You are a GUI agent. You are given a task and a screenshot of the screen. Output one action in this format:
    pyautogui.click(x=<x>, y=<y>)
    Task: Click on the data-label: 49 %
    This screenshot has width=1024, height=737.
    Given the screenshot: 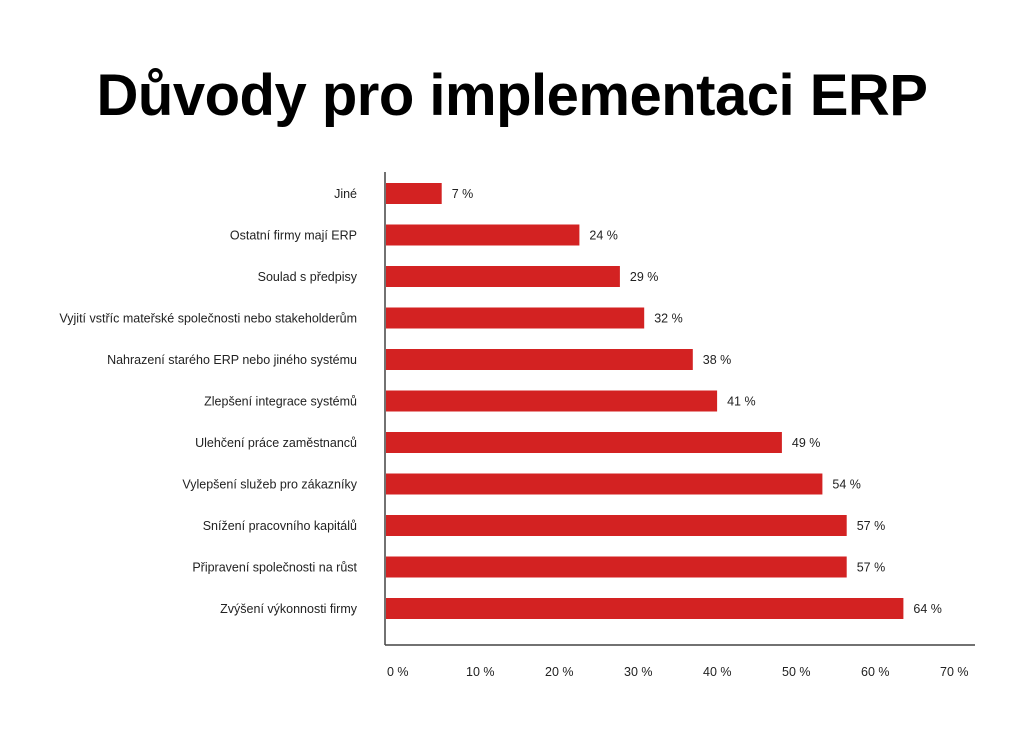 What is the action you would take?
    pyautogui.click(x=806, y=443)
    